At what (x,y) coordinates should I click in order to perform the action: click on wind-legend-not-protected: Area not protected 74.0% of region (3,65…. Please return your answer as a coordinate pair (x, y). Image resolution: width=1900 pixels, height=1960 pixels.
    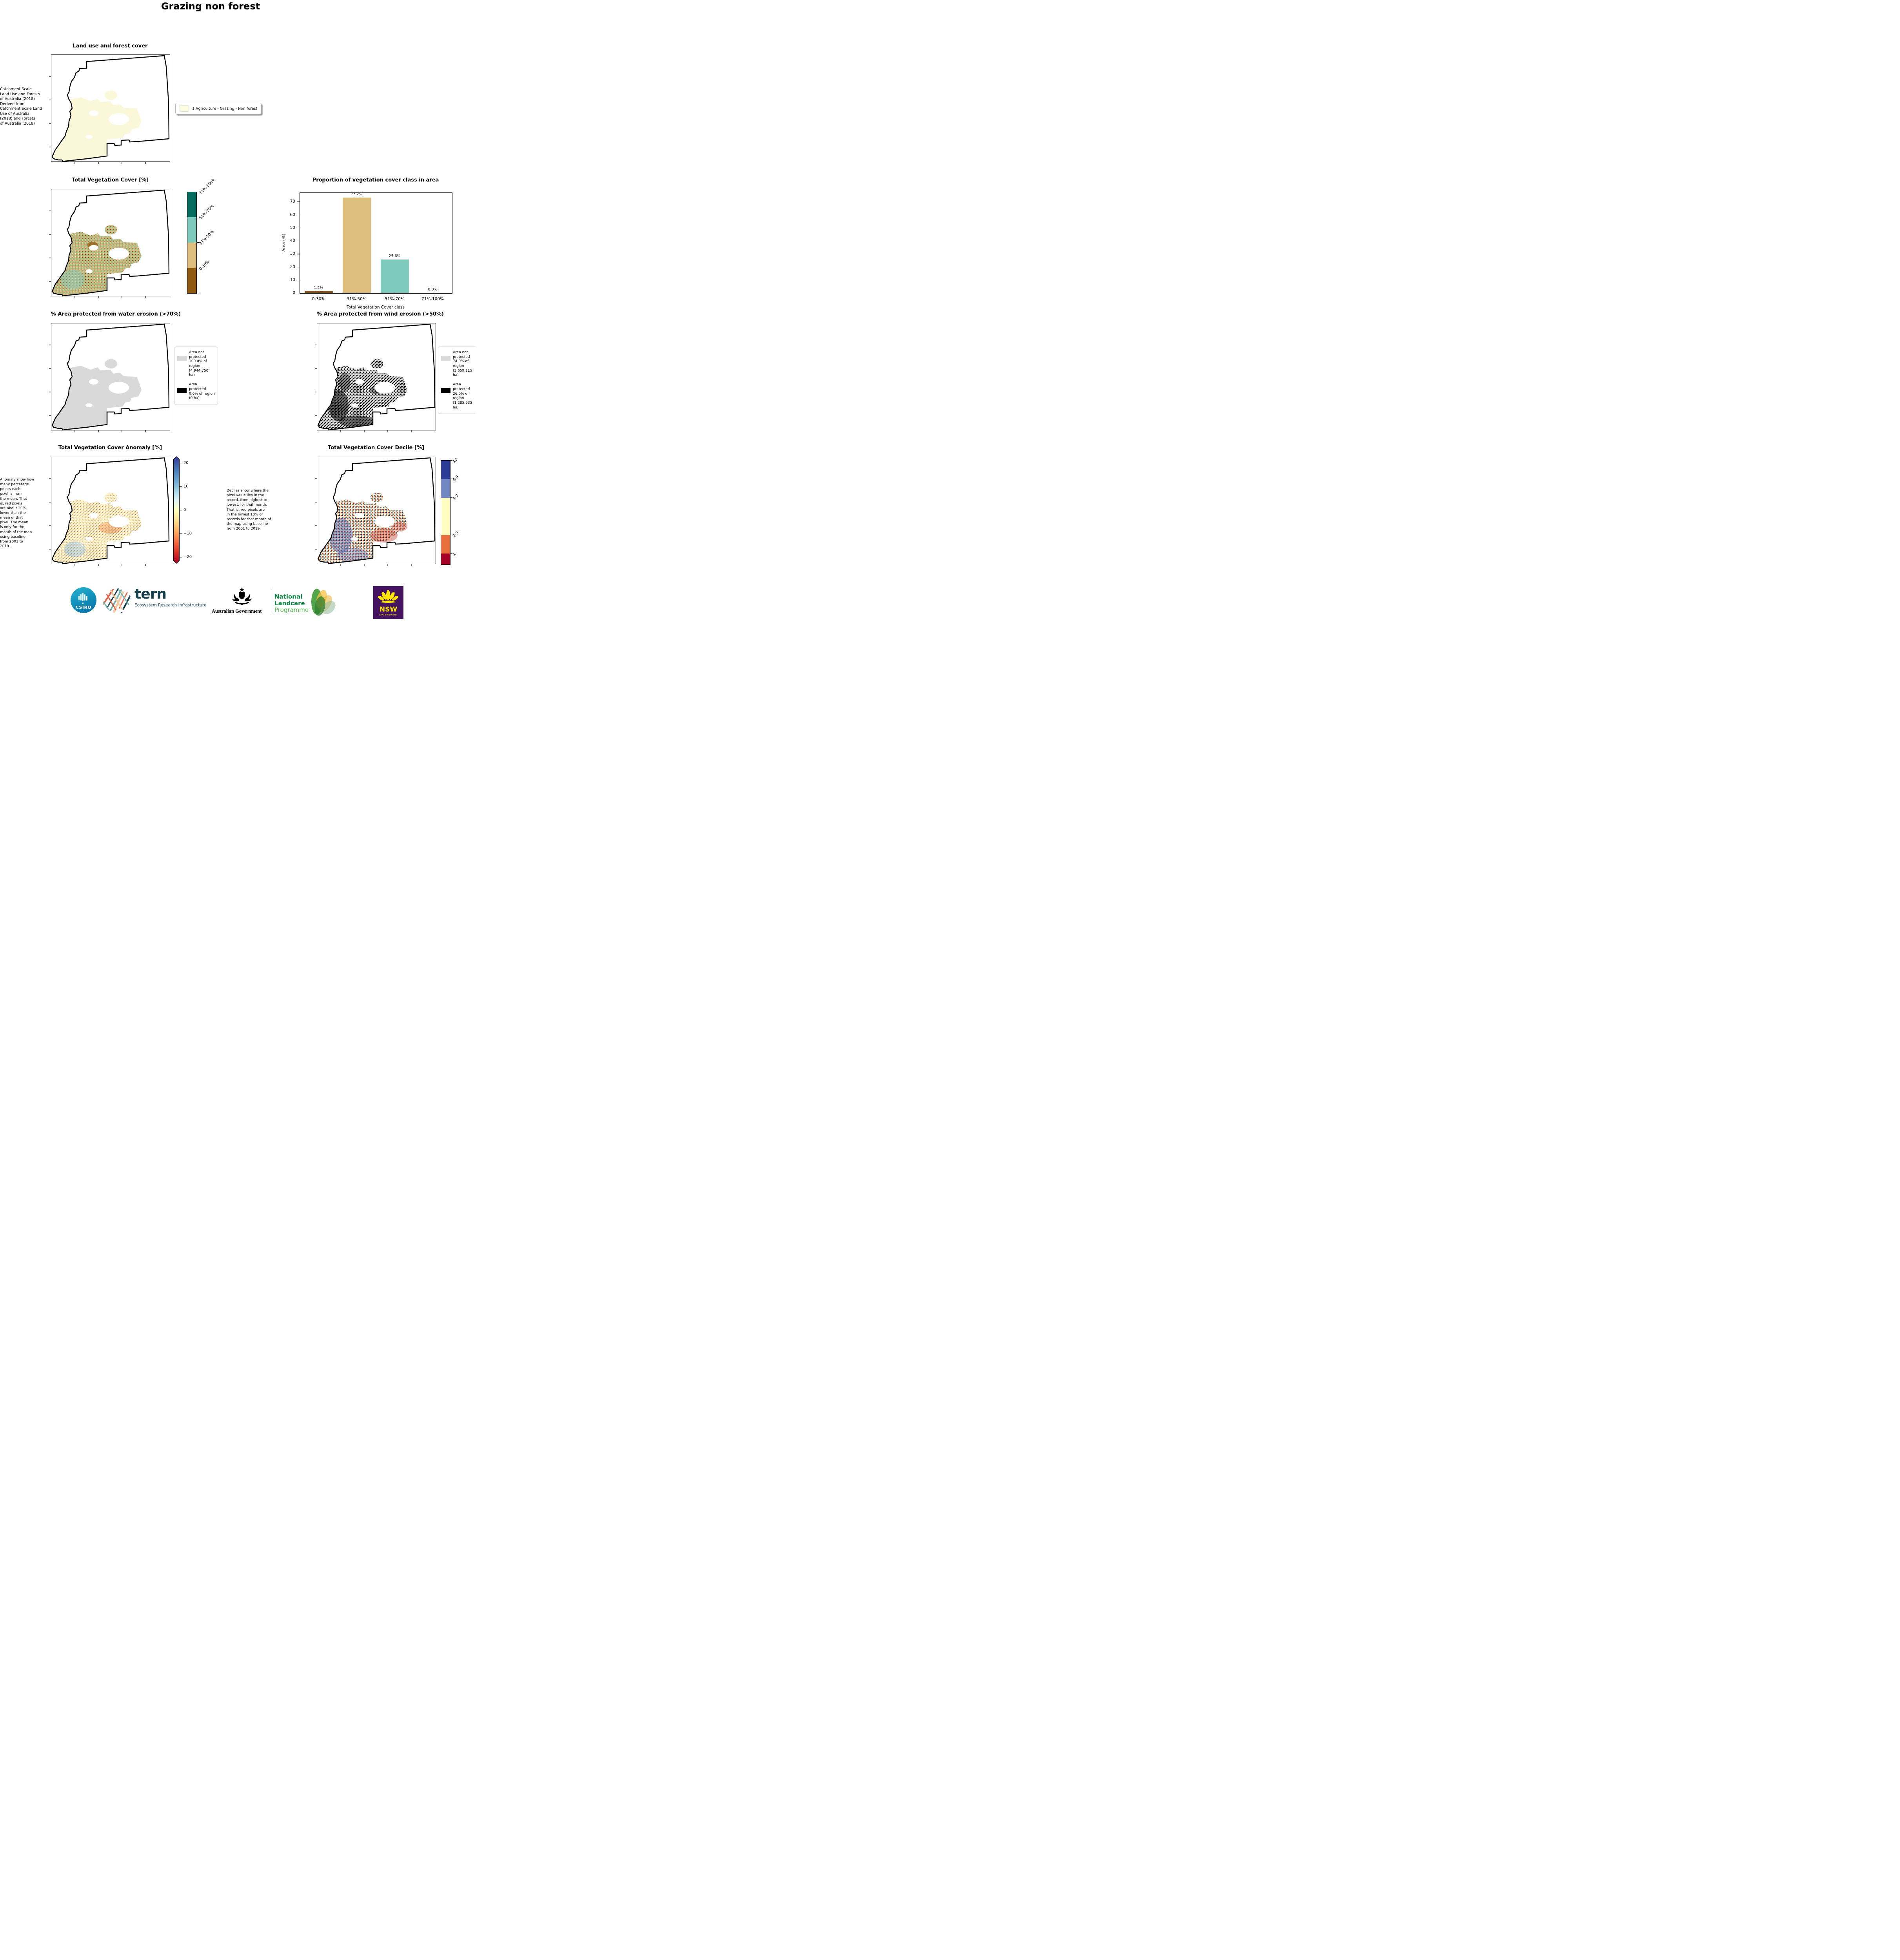
    Looking at the image, I should click on (458, 364).